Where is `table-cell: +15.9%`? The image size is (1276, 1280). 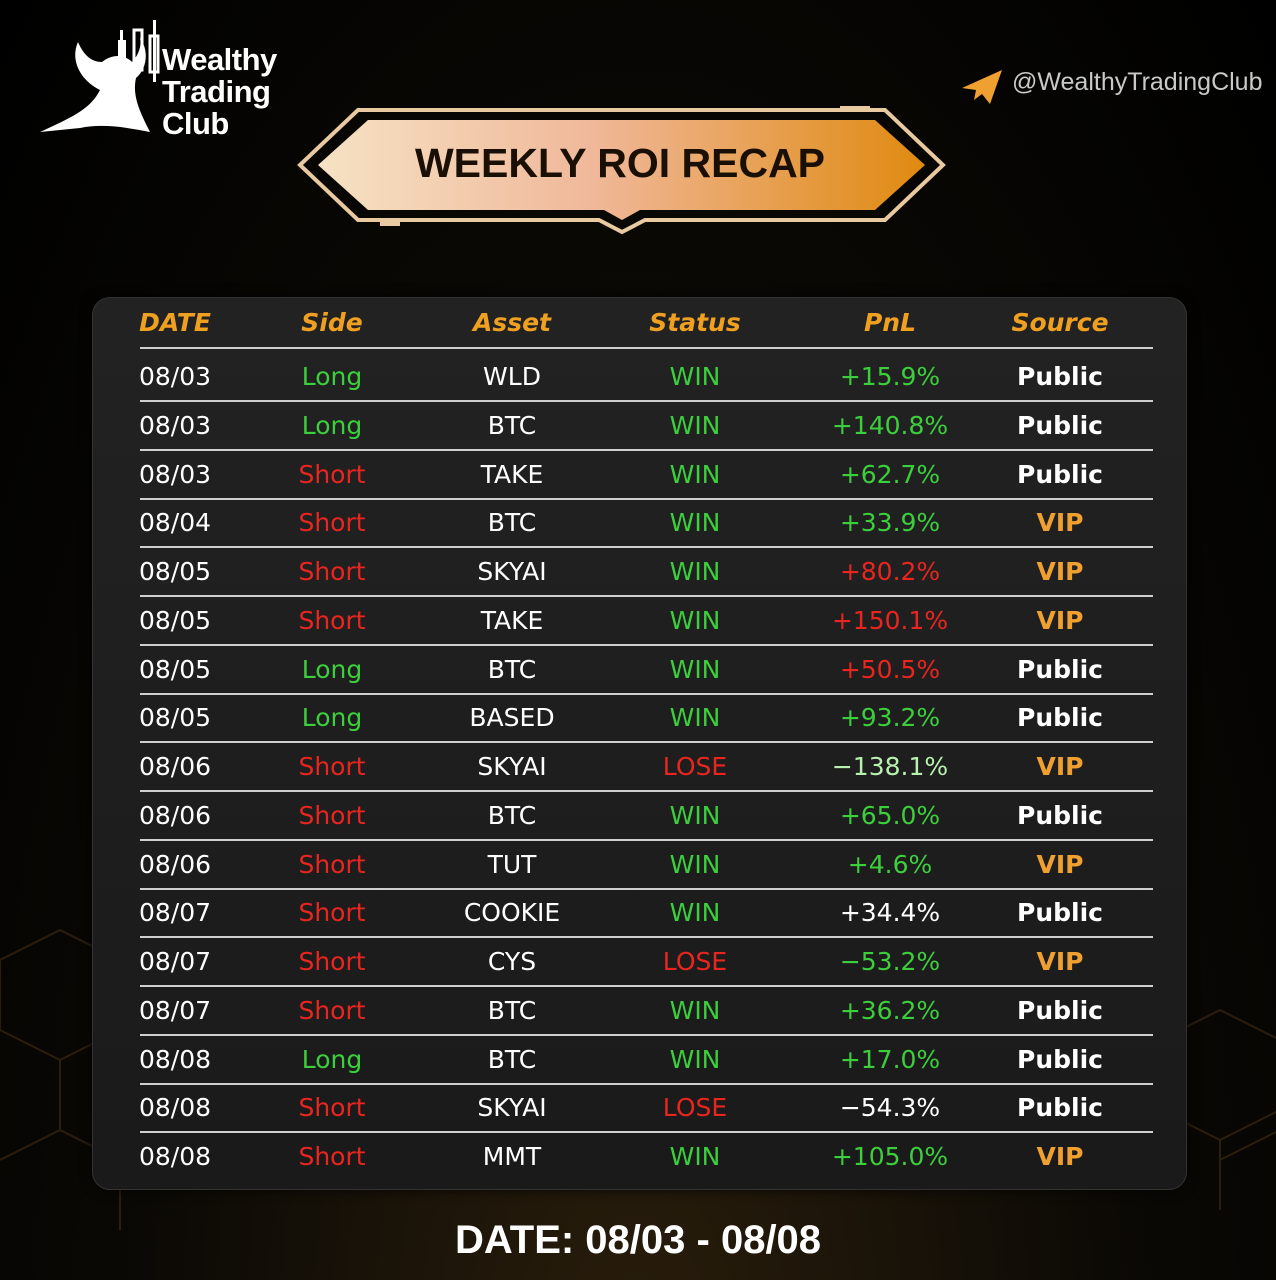
table-cell: +15.9% is located at coordinates (890, 376).